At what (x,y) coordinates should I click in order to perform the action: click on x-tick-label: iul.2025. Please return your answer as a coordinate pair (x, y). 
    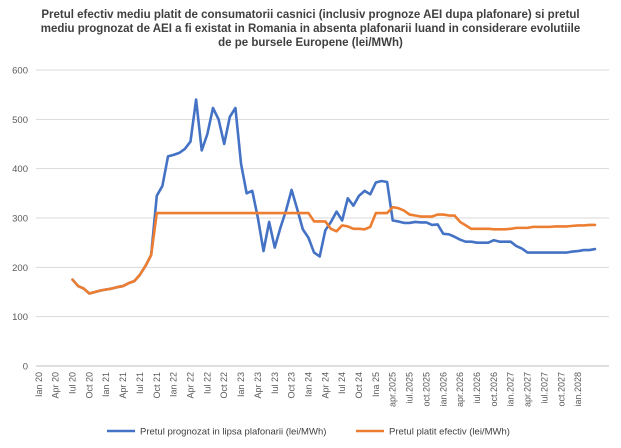
    Looking at the image, I should click on (410, 388).